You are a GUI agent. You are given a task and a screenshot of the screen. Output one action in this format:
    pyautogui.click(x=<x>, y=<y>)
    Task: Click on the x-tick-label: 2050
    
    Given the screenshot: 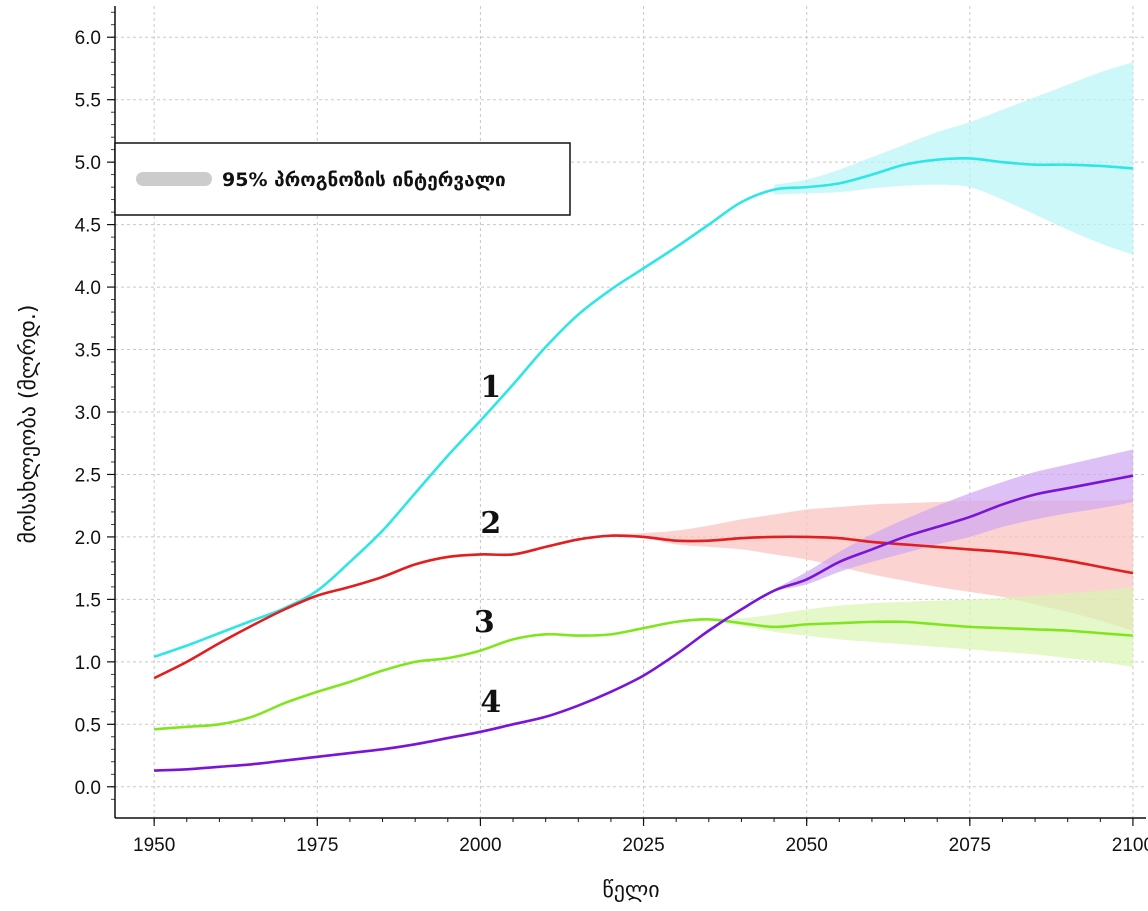 What is the action you would take?
    pyautogui.click(x=807, y=845)
    